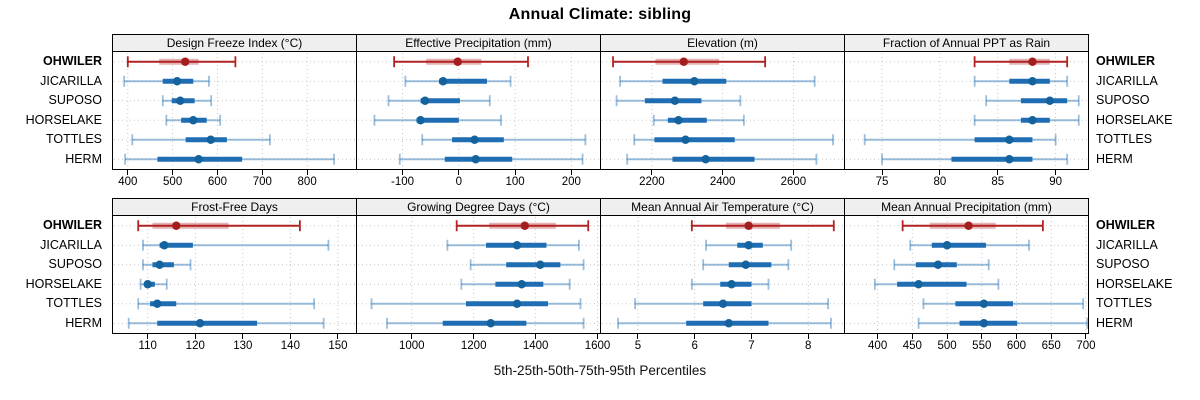  I want to click on axis-tick-label: 2600, so click(793, 182).